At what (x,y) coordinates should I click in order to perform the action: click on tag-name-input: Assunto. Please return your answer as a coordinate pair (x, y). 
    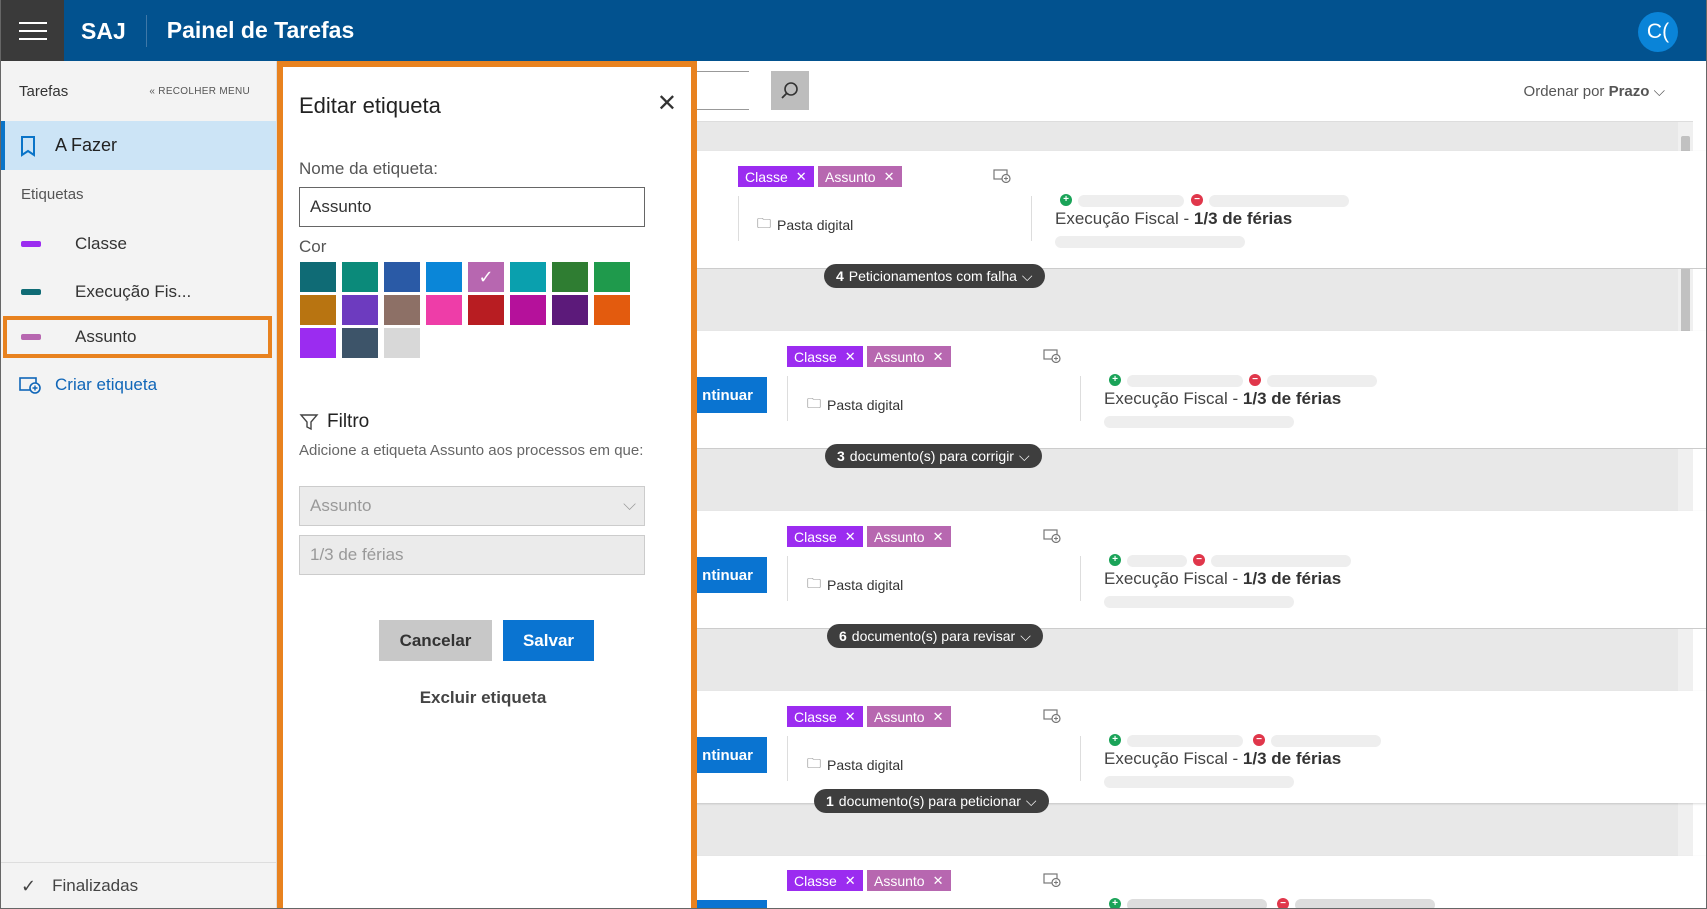
    Looking at the image, I should click on (472, 207).